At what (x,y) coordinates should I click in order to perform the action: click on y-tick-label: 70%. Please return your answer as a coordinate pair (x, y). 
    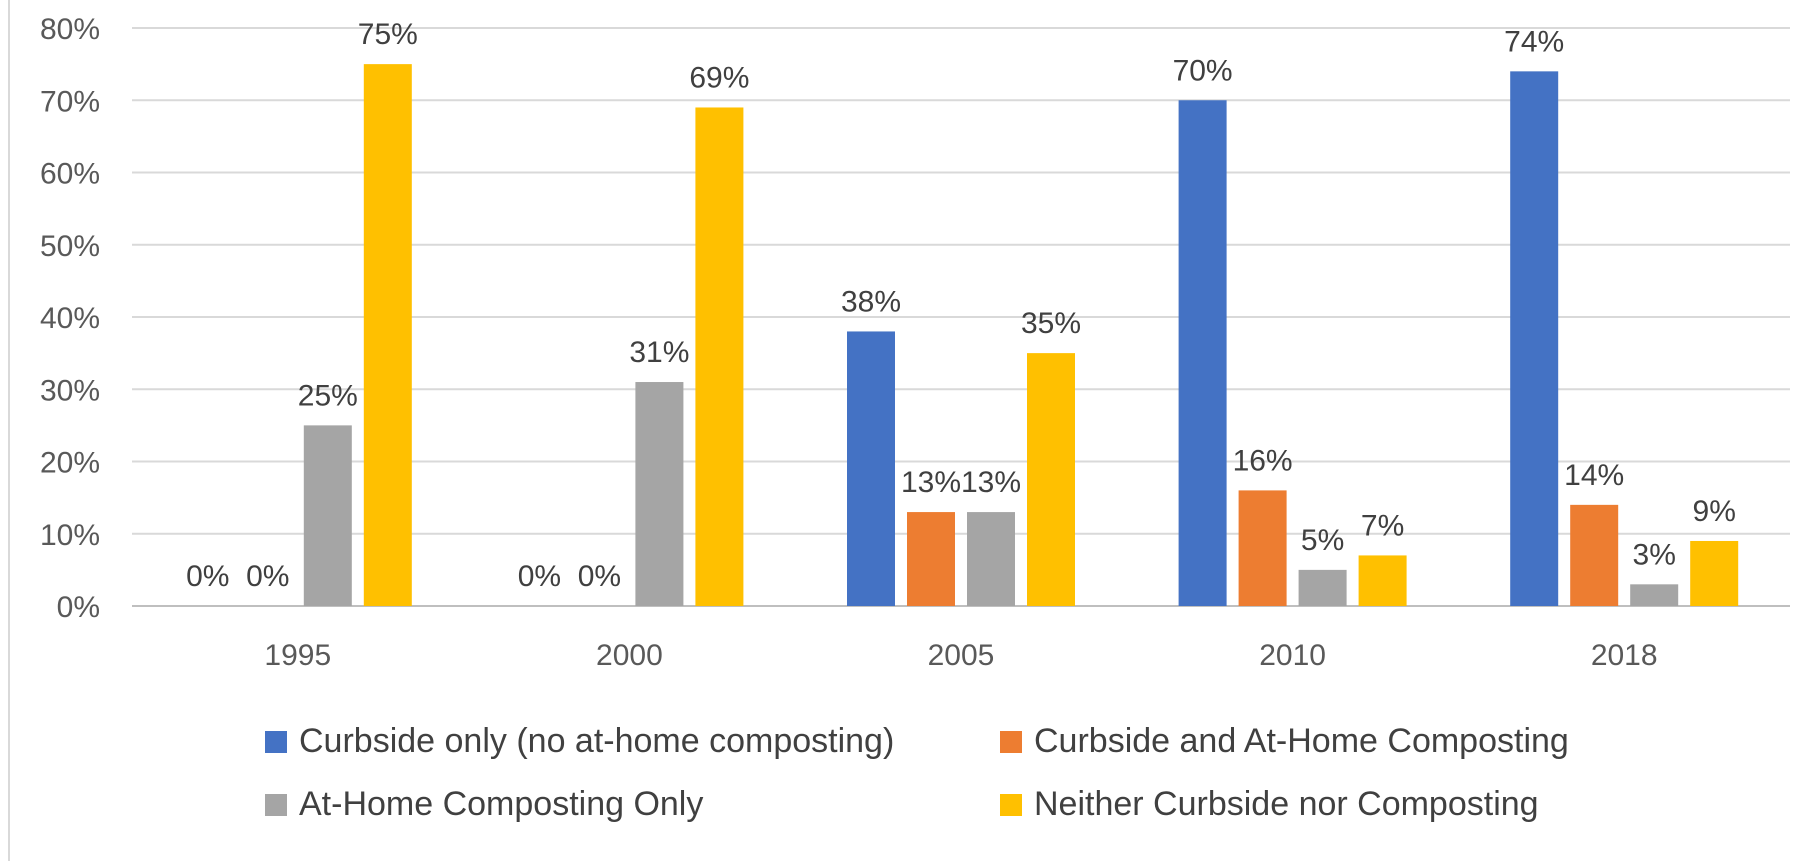
    Looking at the image, I should click on (70, 101).